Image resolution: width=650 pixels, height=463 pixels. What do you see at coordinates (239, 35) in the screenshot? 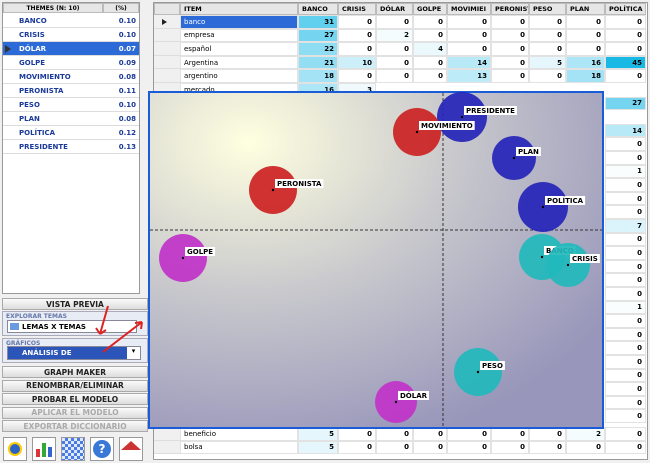
I see `item-cell: empresa` at bounding box center [239, 35].